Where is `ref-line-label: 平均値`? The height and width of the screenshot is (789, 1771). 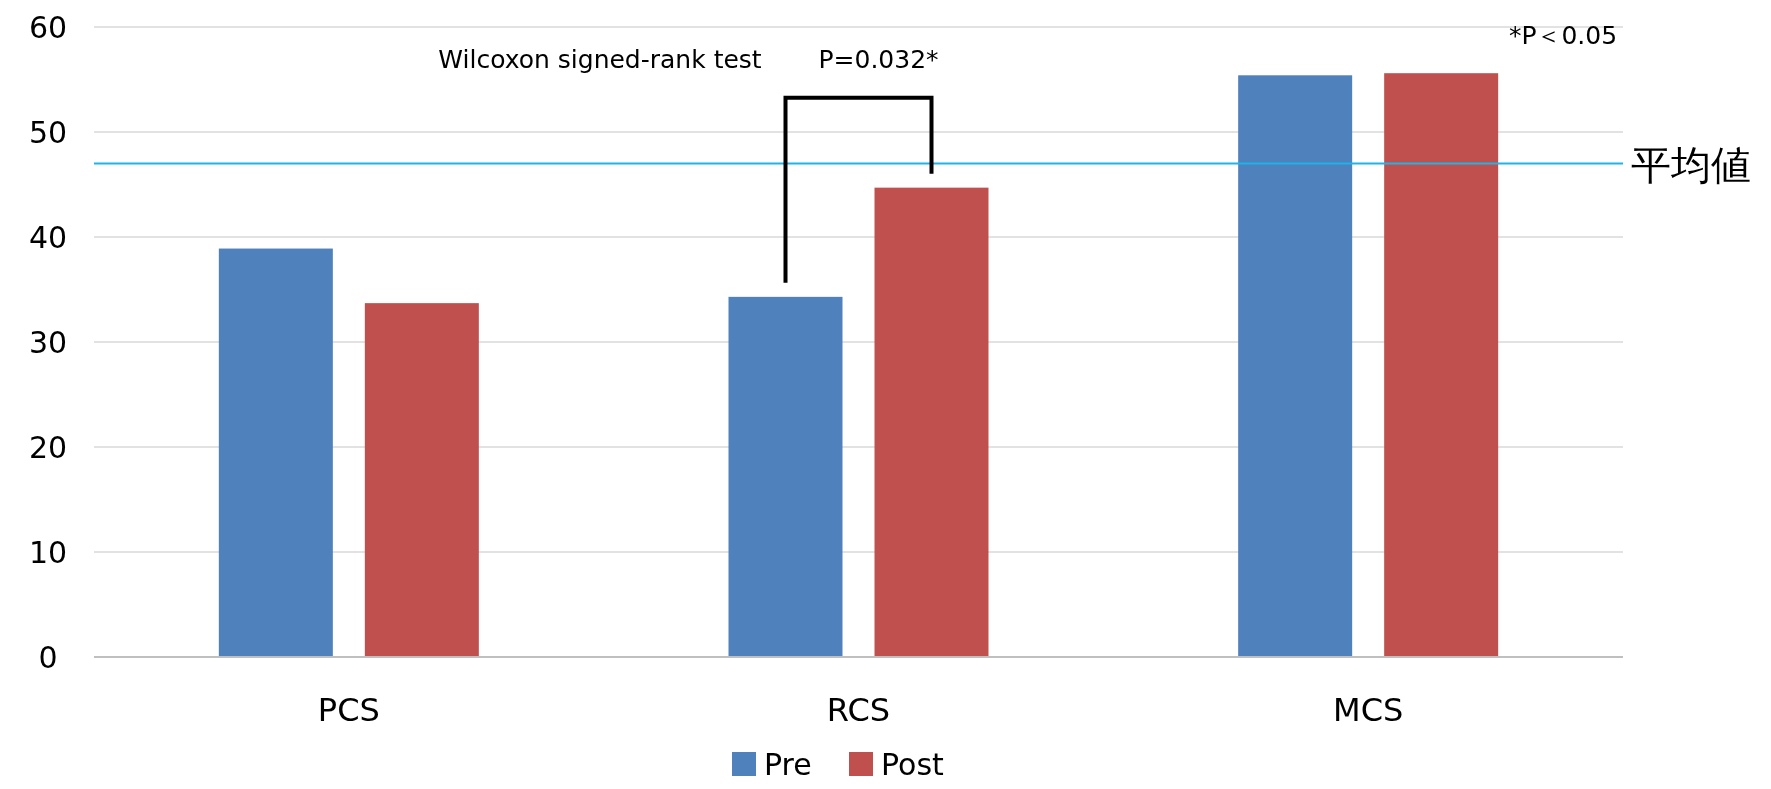
ref-line-label: 平均値 is located at coordinates (1691, 164).